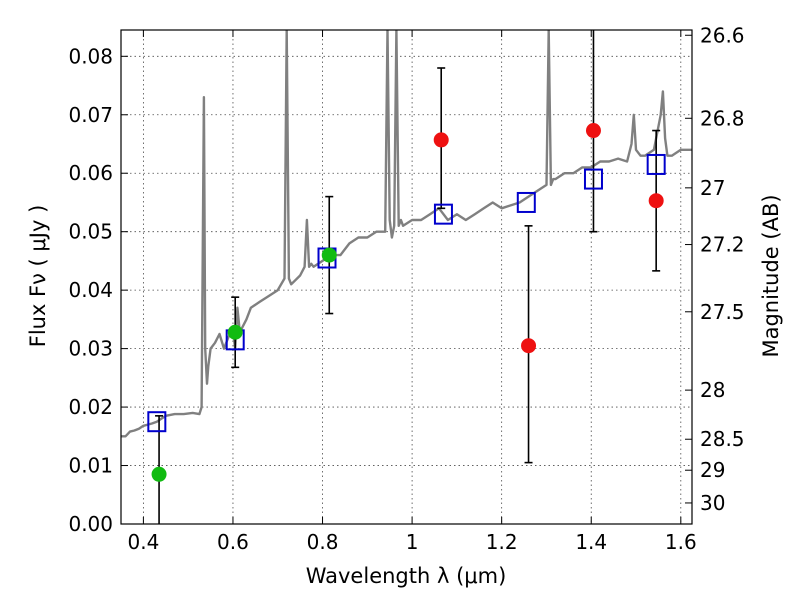 Image resolution: width=800 pixels, height=600 pixels. What do you see at coordinates (90, 173) in the screenshot?
I see `y-tick-label: 0.06` at bounding box center [90, 173].